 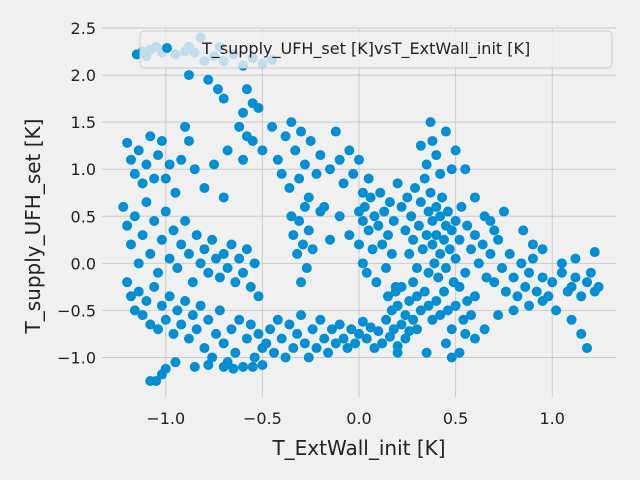 I want to click on y-tick-label-6: 2.0, so click(x=83, y=75).